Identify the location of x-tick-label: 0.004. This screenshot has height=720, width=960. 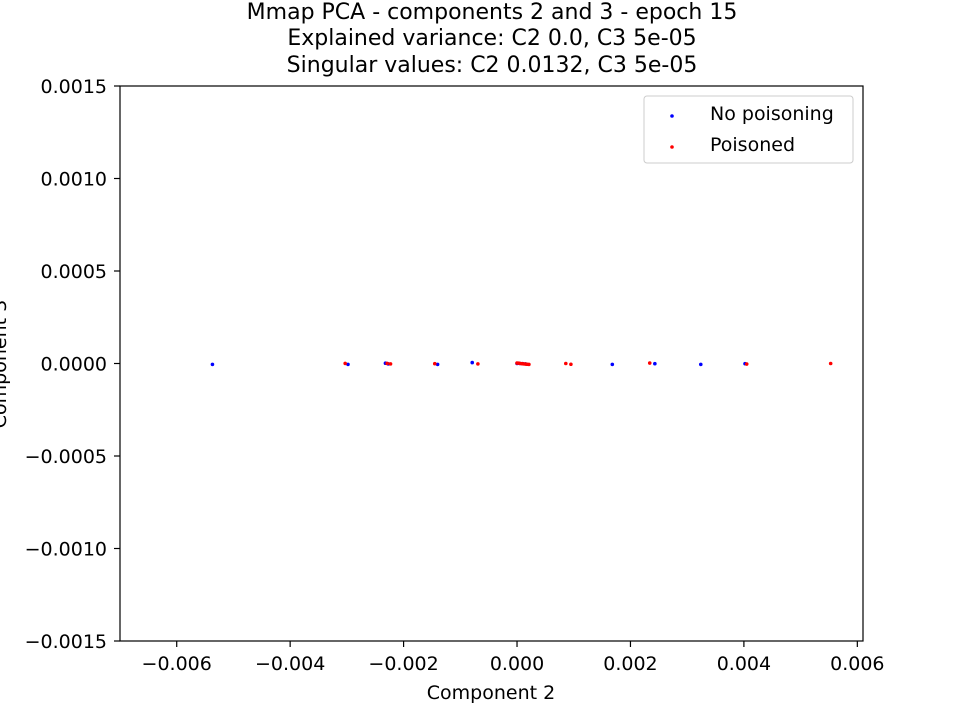
(744, 664).